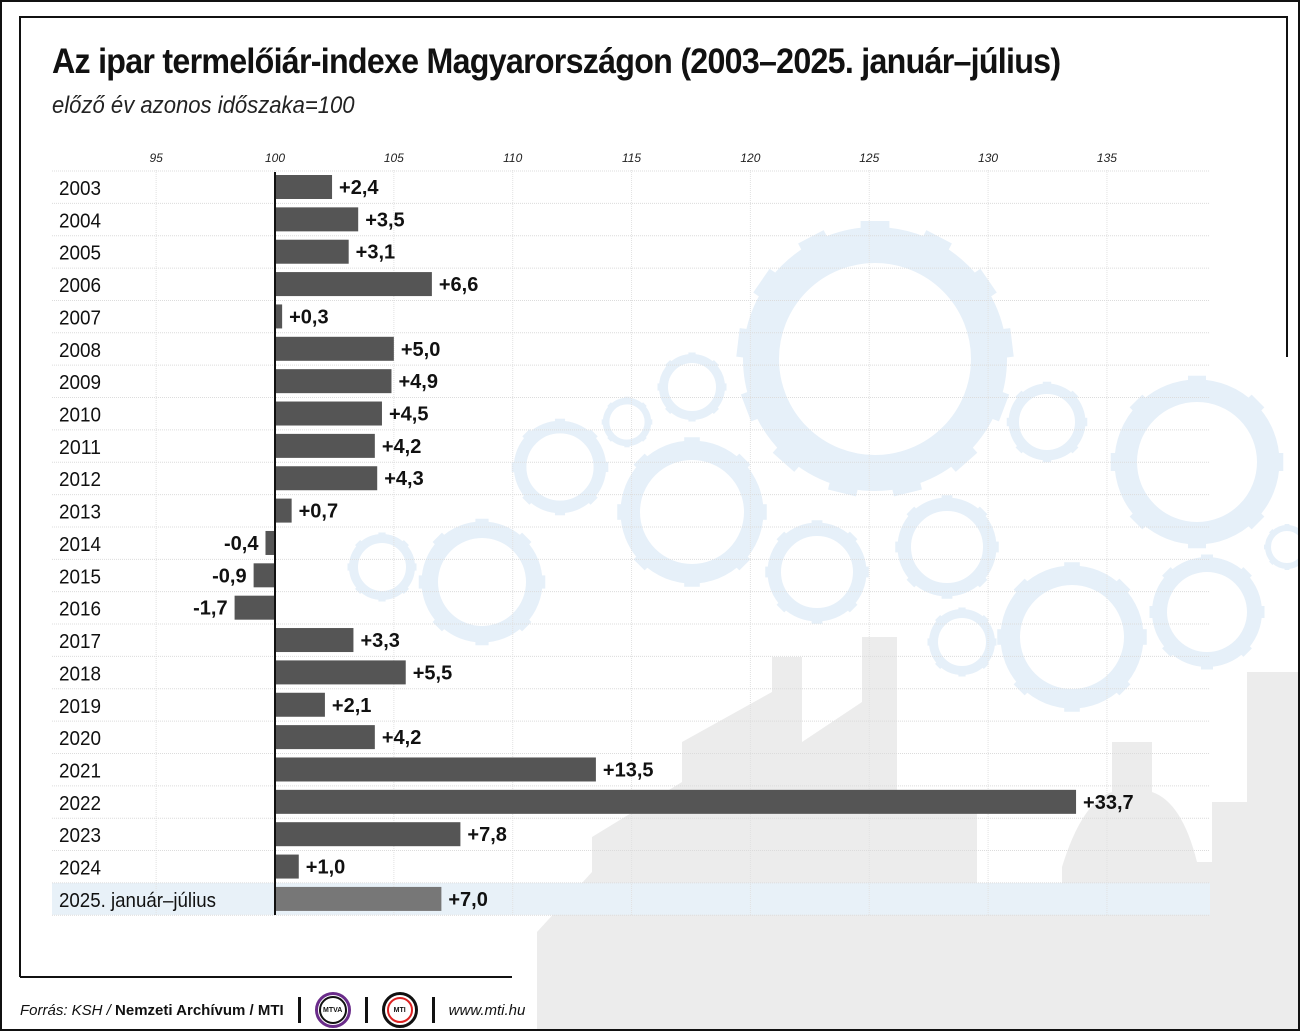  What do you see at coordinates (80, 221) in the screenshot?
I see `category-label: 2004` at bounding box center [80, 221].